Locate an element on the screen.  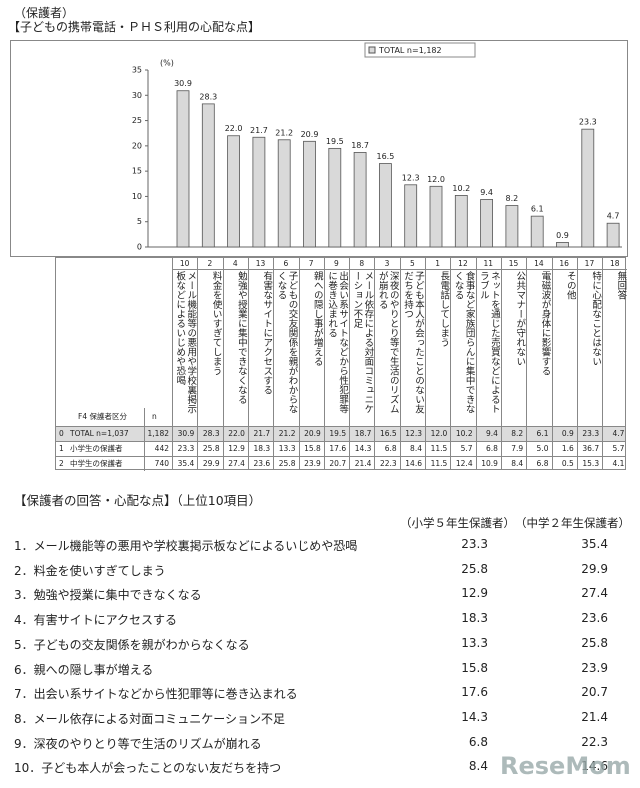
watermark: ReseMom is located at coordinates (565, 766).